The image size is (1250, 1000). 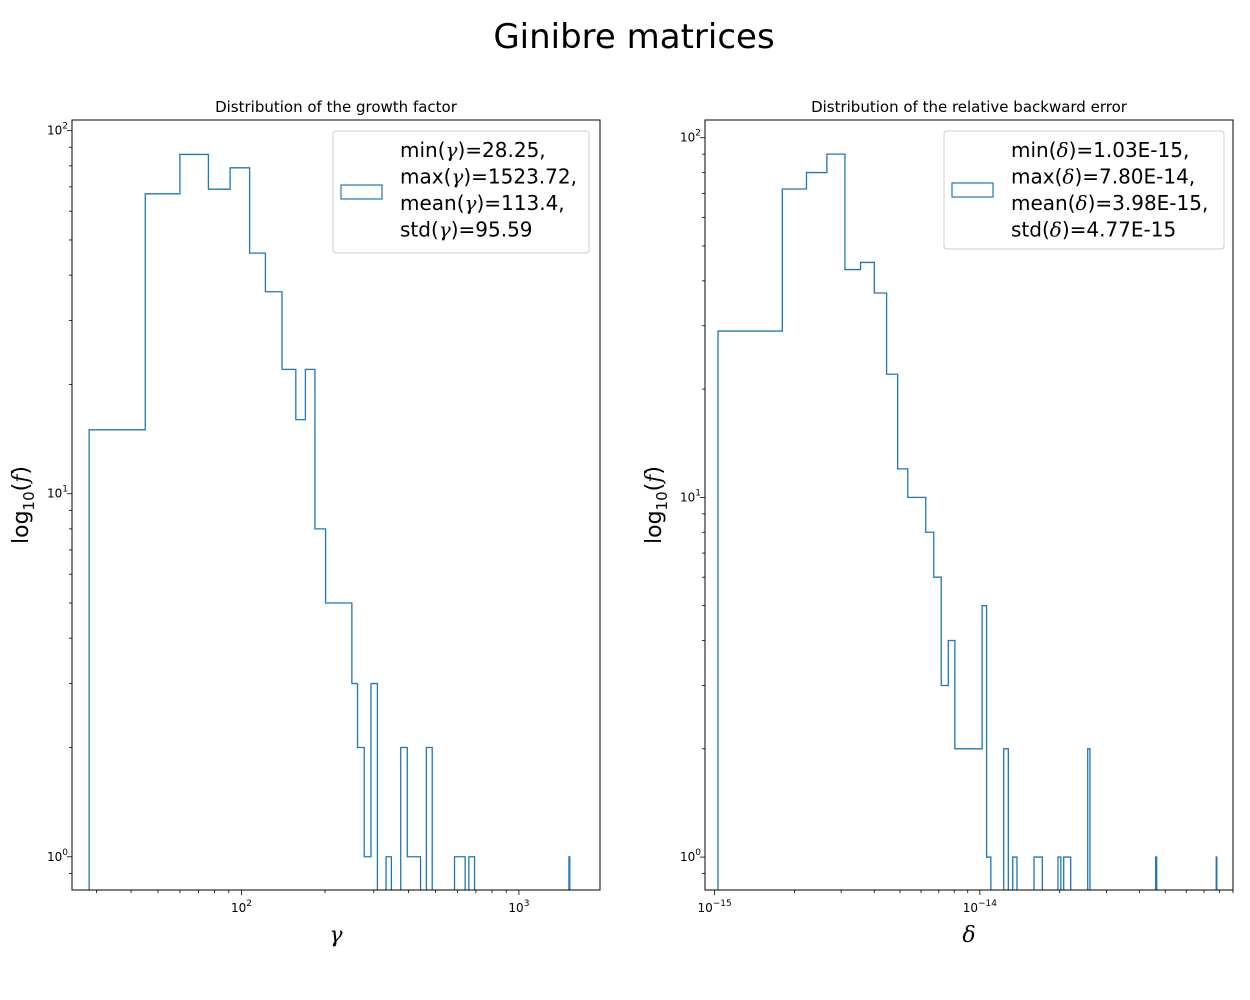 I want to click on legend-line: mean(γ)=113.4,, so click(x=482, y=203).